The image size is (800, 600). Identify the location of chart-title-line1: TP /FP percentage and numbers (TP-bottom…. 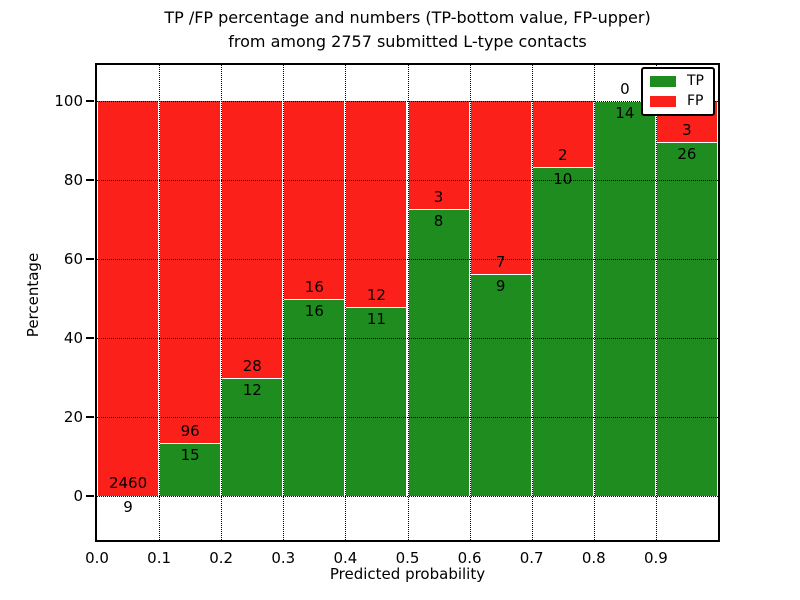
(407, 17).